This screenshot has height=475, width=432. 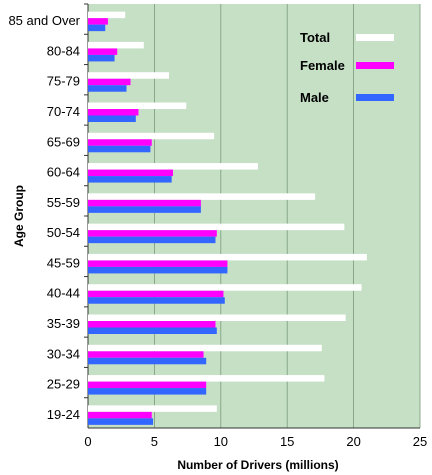 I want to click on x-tick-label-1: 5, so click(x=154, y=441).